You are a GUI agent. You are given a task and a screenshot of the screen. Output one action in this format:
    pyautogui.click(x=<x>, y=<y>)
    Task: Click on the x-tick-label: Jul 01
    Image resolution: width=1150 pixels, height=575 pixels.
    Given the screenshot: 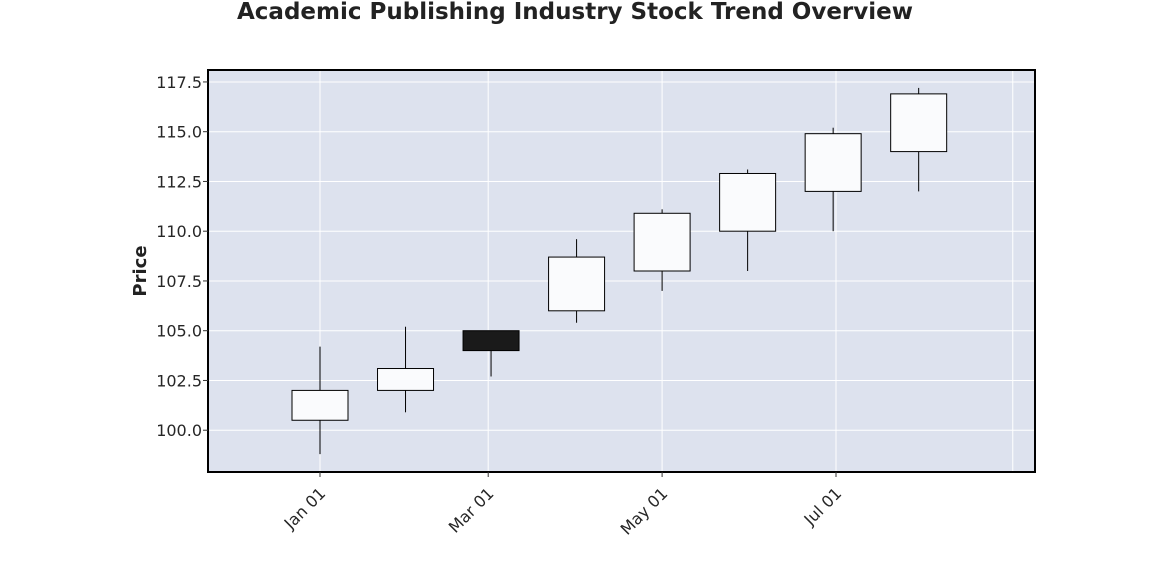 What is the action you would take?
    pyautogui.click(x=823, y=507)
    